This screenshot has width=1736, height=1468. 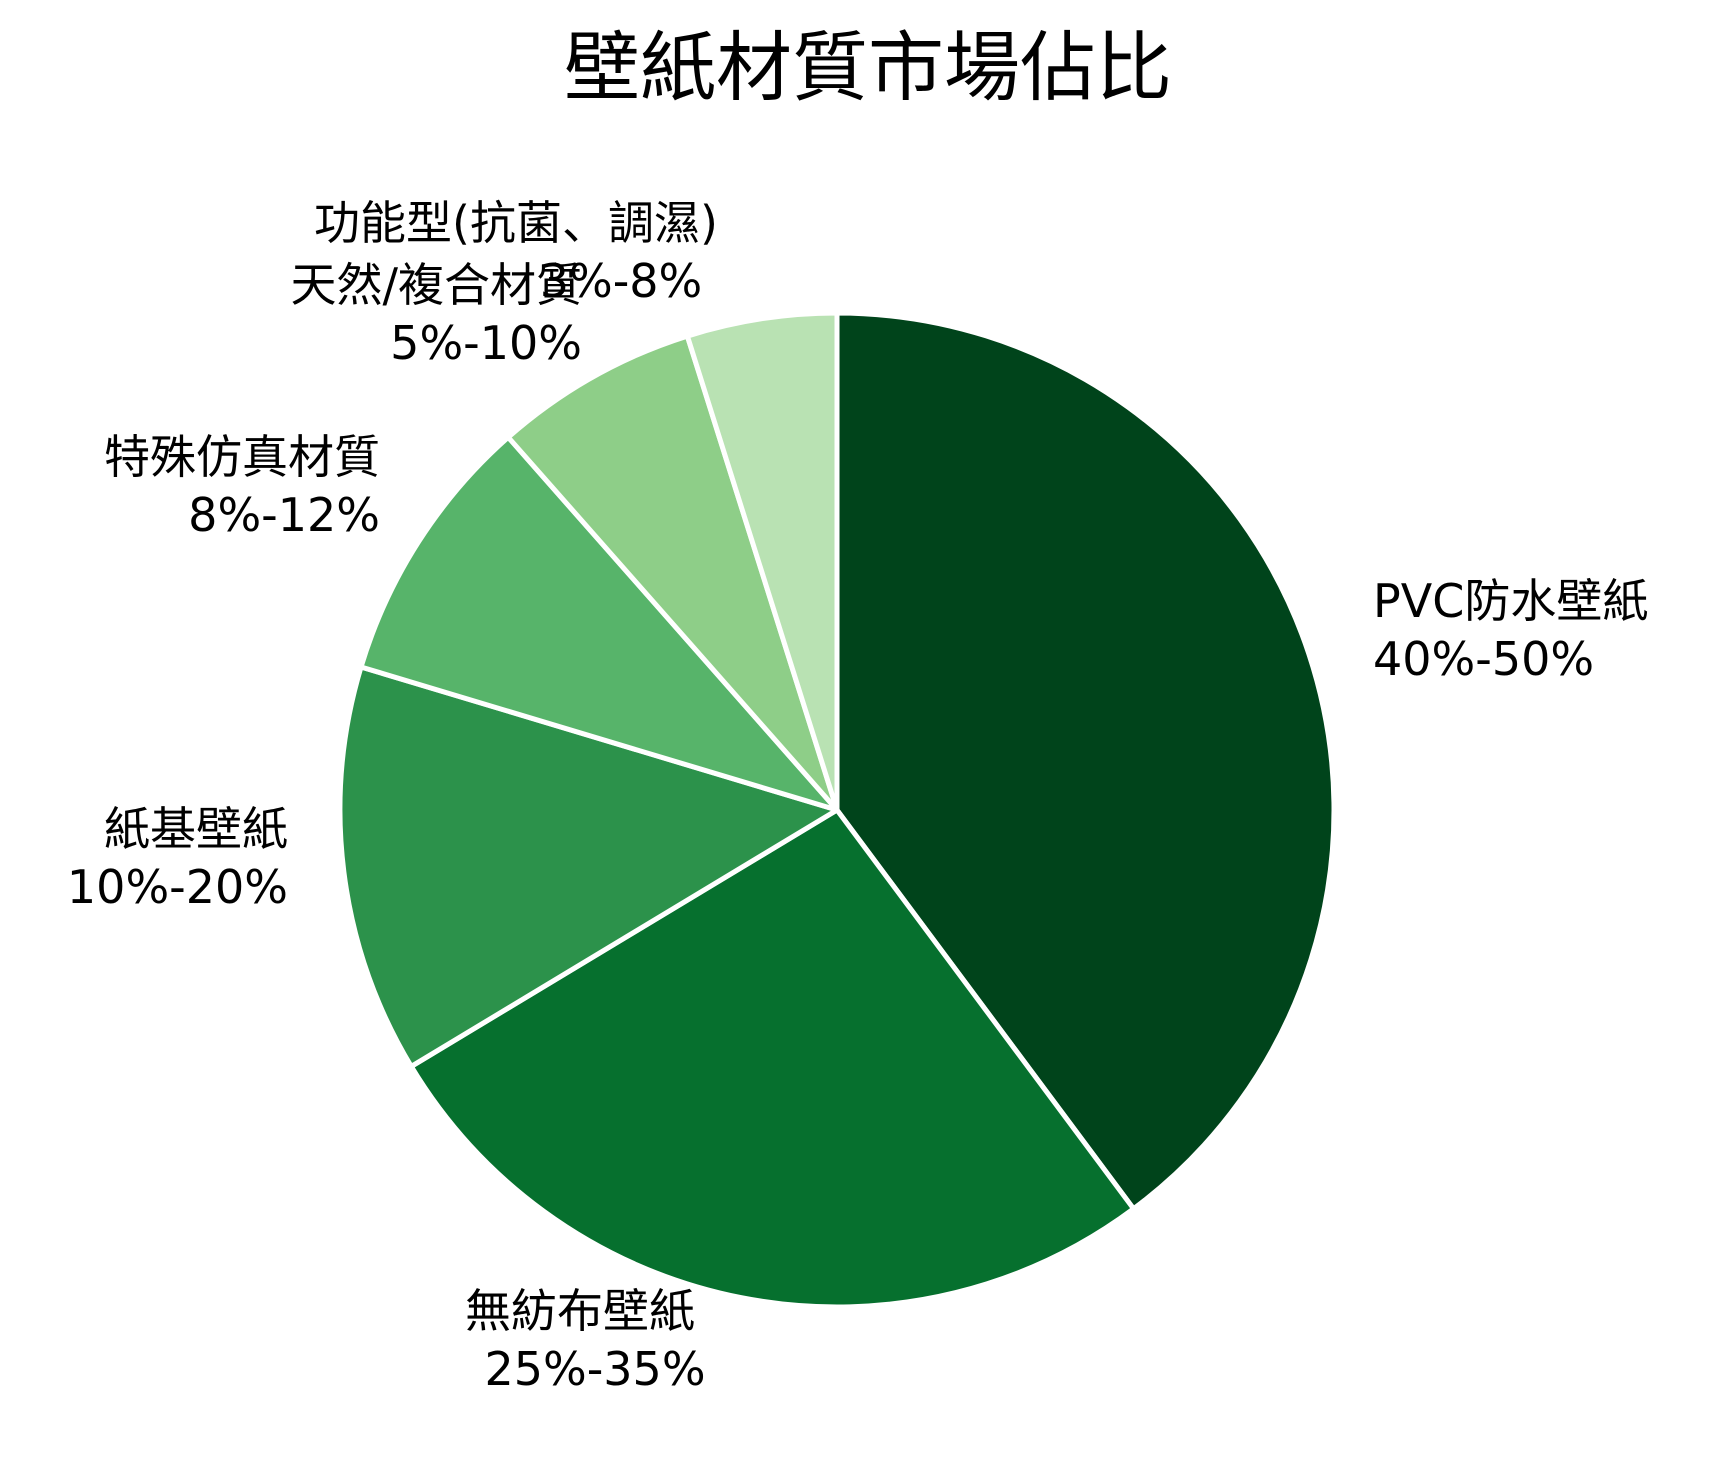 What do you see at coordinates (595, 1369) in the screenshot?
I see `label-range: 25%-35%` at bounding box center [595, 1369].